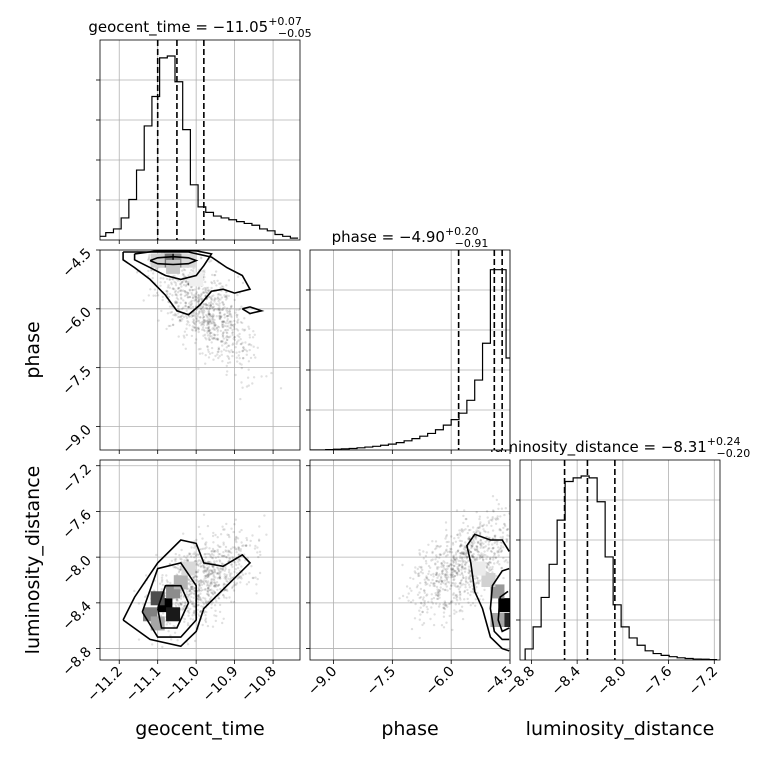 The width and height of the screenshot is (760, 760). I want to click on ylabel-luminosity-distance: luminosity_distance, so click(33, 560).